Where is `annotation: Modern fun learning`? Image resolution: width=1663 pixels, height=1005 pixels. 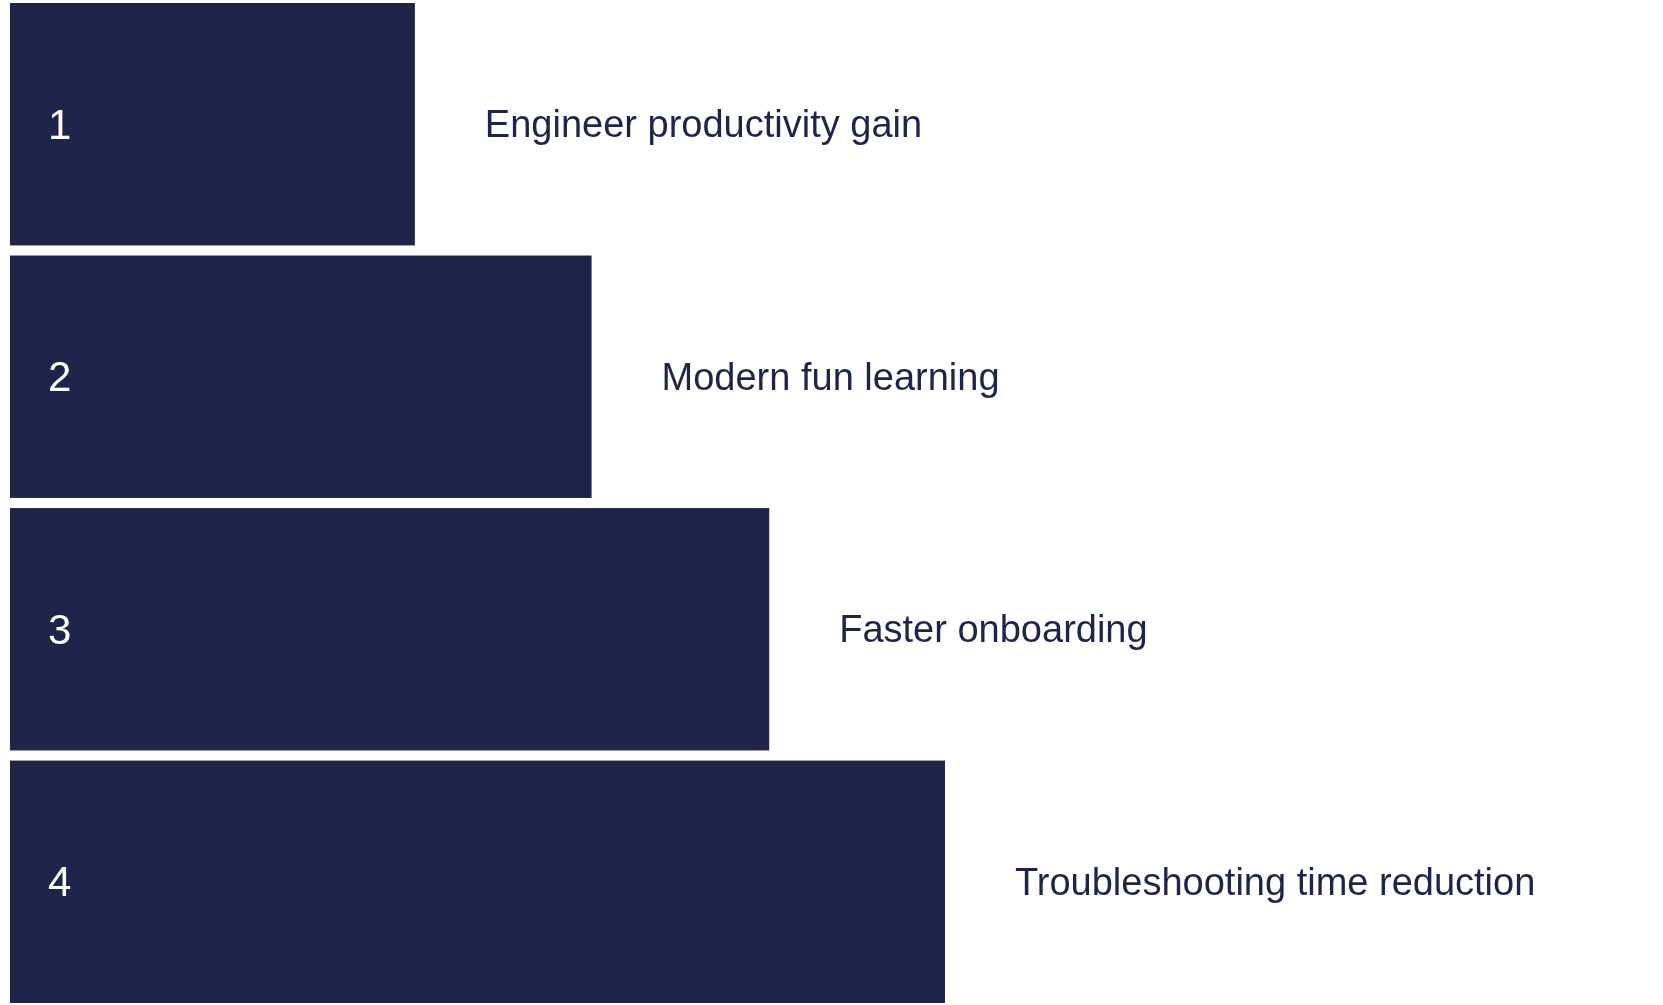 annotation: Modern fun learning is located at coordinates (830, 376).